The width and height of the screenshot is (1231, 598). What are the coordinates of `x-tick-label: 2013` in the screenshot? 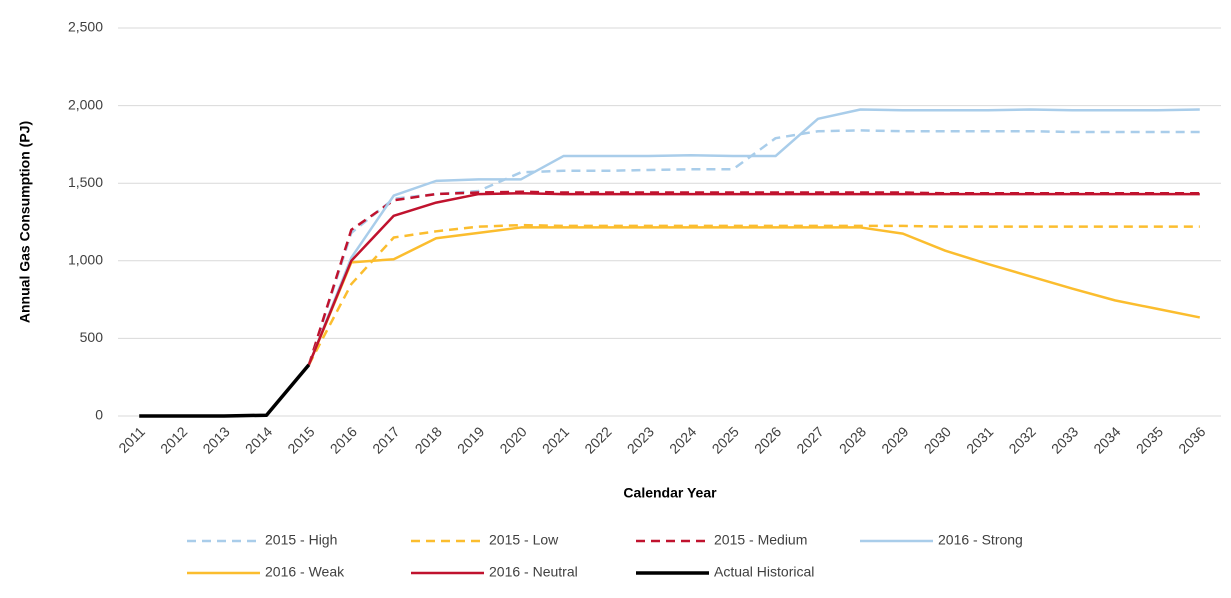 It's located at (215, 439).